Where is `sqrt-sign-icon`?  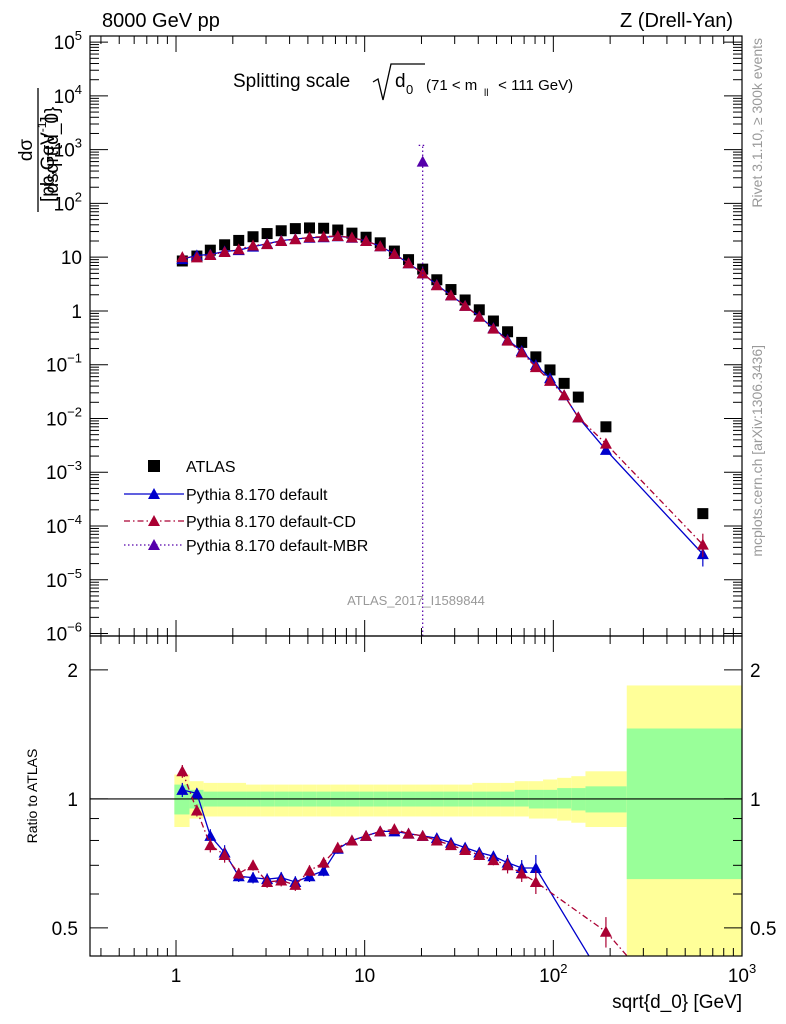 sqrt-sign-icon is located at coordinates (398, 82).